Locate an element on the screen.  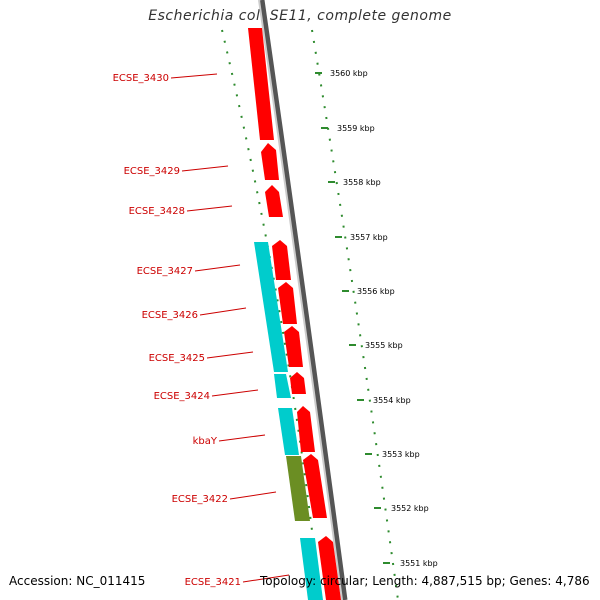
gene-label-ecse-3426: ECSE_3426 is located at coordinates (170, 315).